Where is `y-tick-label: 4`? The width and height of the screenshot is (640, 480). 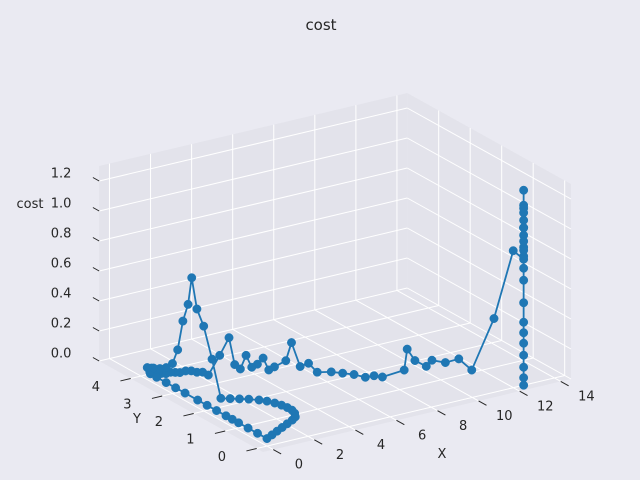
y-tick-label: 4 is located at coordinates (96, 387).